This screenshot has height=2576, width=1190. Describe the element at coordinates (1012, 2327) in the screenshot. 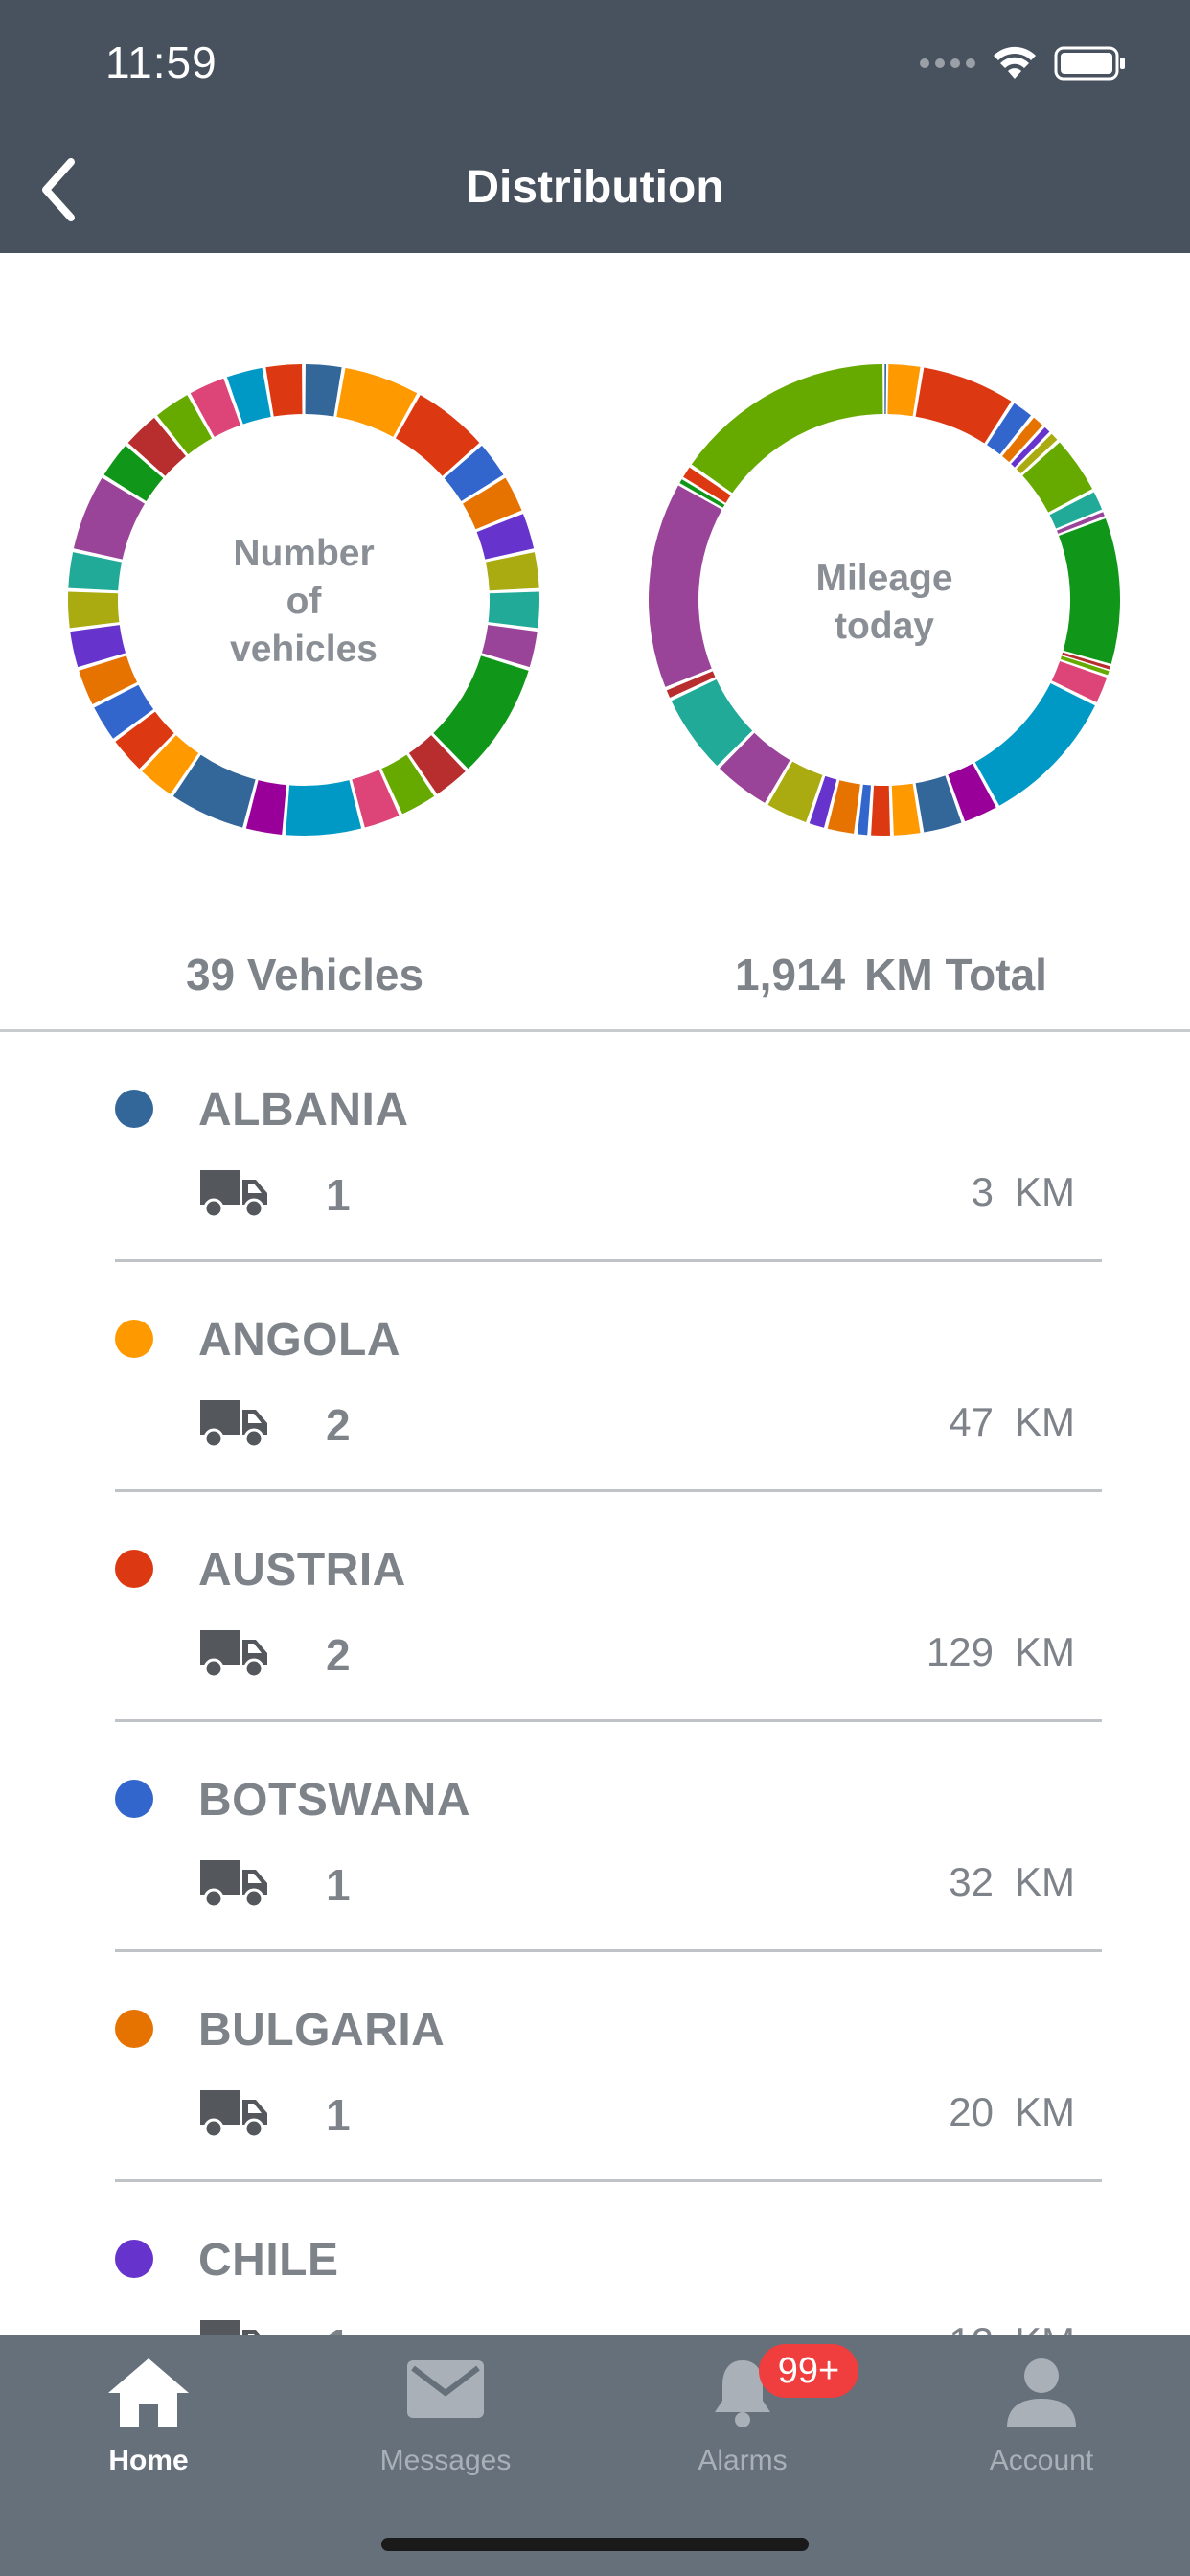

I see `mileage-value: 12 KM` at that location.